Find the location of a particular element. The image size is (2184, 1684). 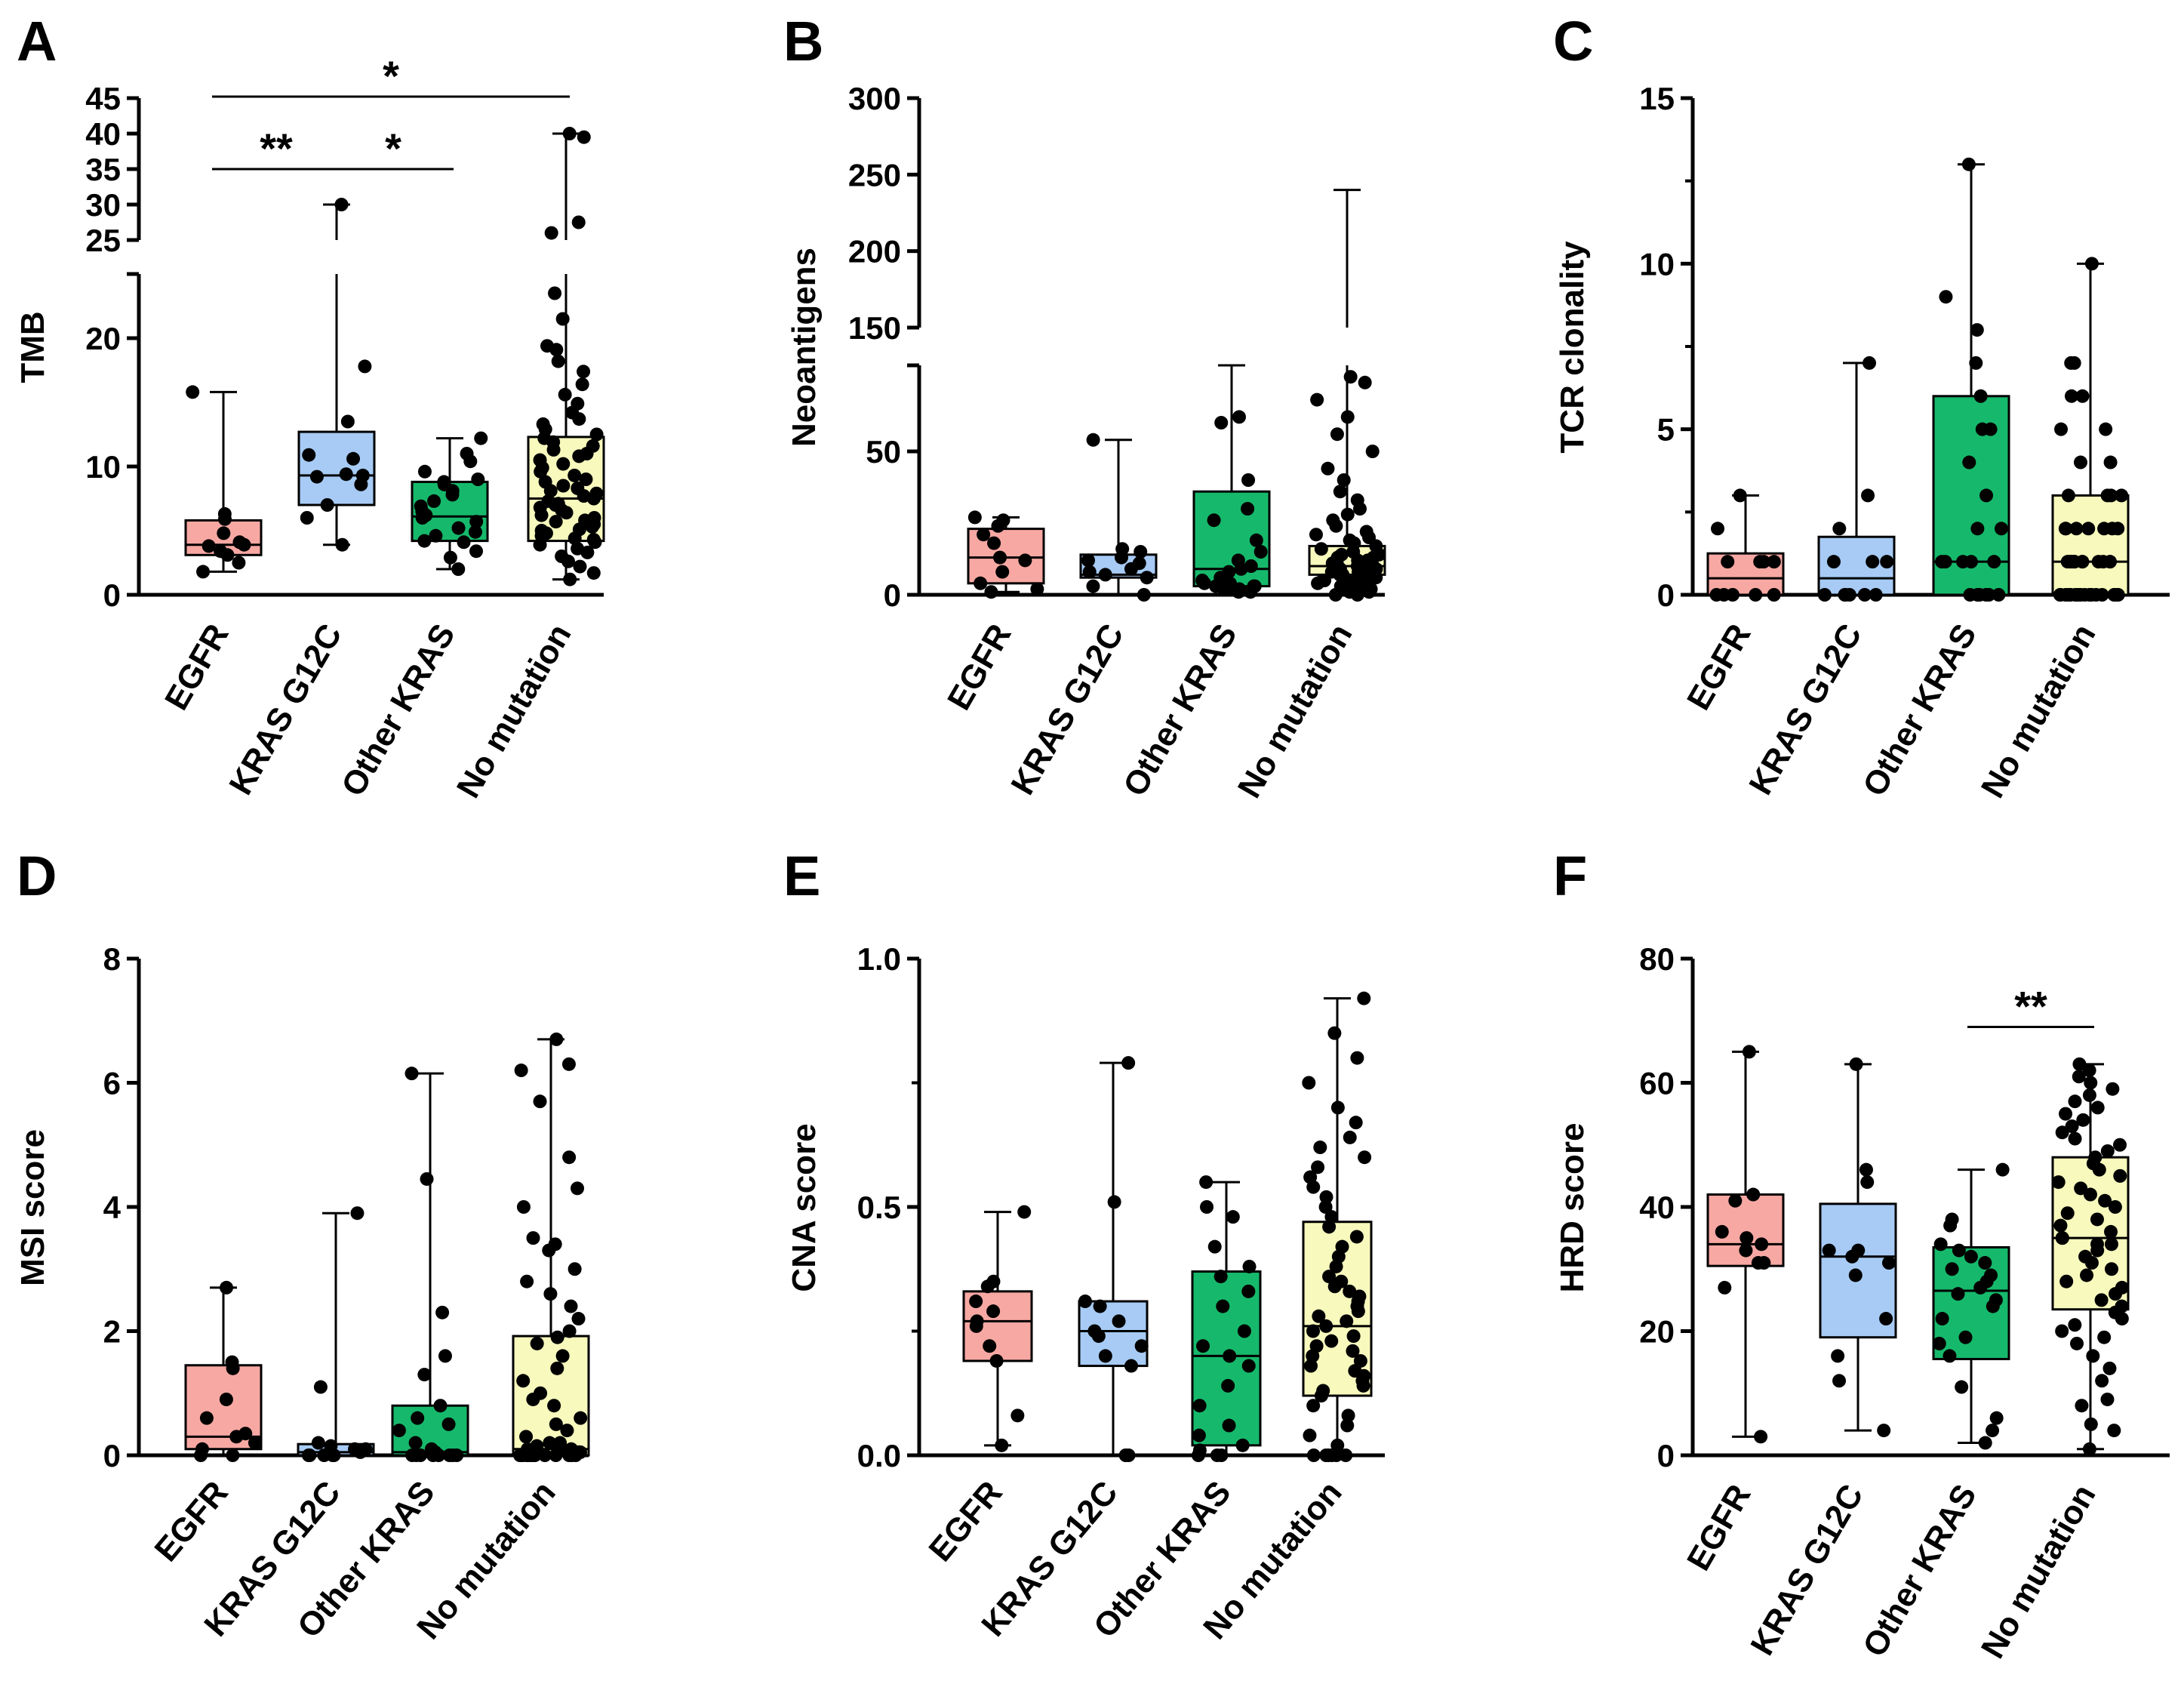

y-tick-label: 5 is located at coordinates (1666, 430).